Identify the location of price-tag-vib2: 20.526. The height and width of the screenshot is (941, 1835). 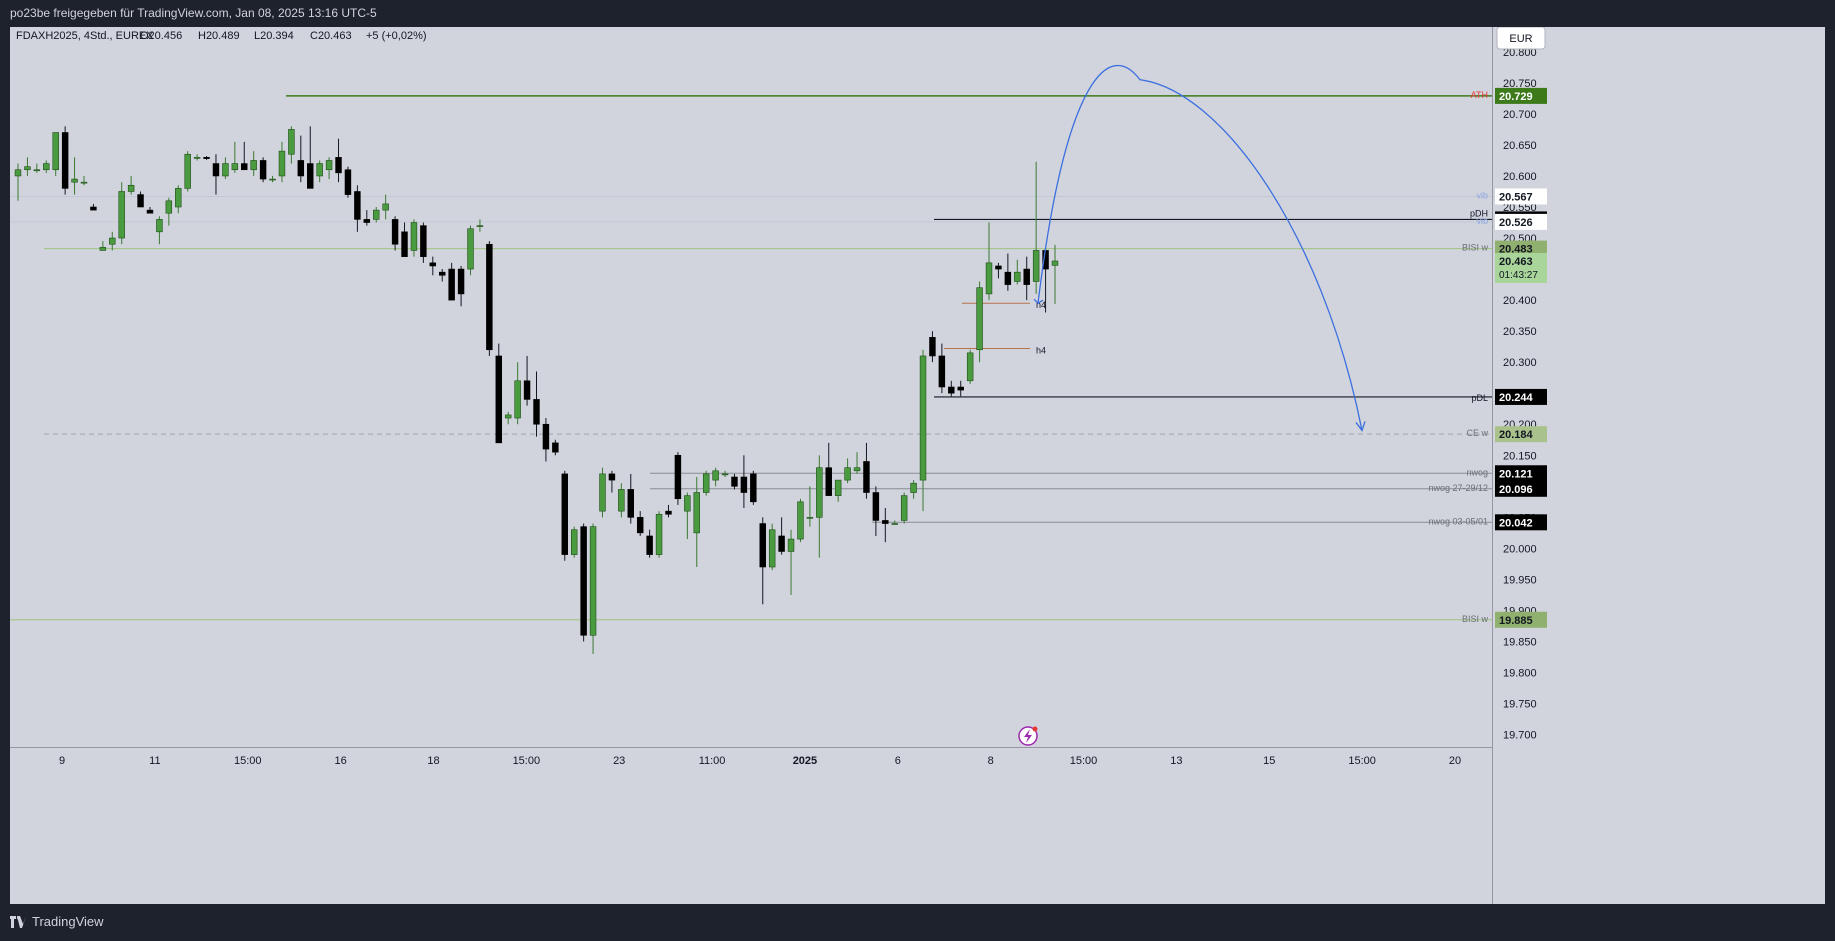
(1516, 223).